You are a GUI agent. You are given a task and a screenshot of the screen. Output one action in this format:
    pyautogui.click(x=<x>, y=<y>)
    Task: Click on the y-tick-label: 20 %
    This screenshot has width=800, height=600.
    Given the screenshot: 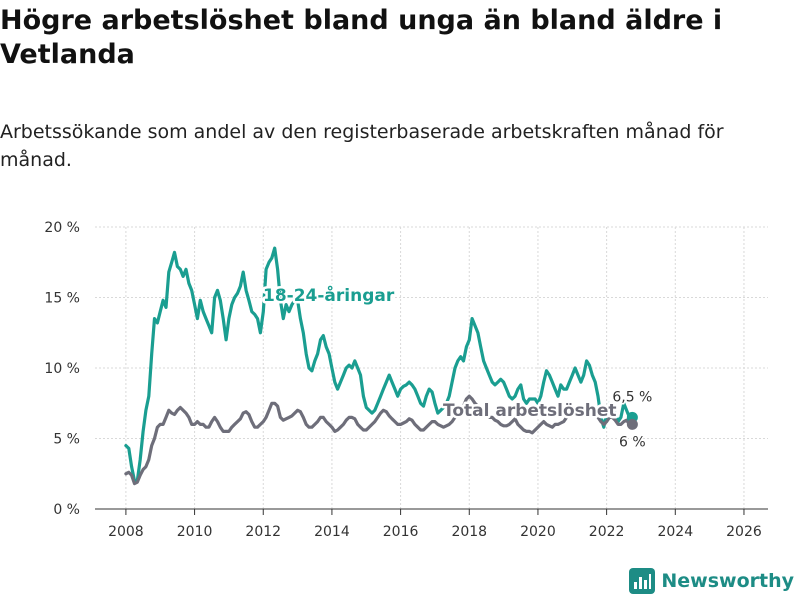 What is the action you would take?
    pyautogui.click(x=62, y=228)
    